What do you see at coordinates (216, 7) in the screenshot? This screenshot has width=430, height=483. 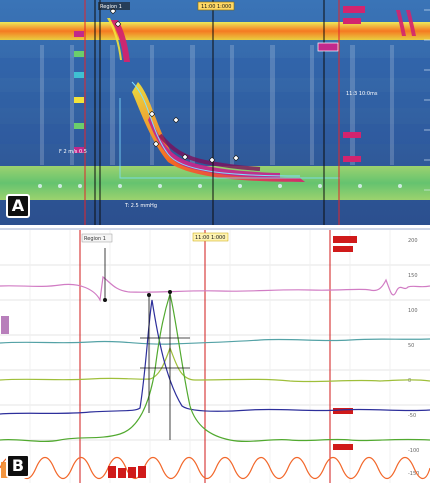 I see `panel-a-header-time: 11:00 1:000` at bounding box center [216, 7].